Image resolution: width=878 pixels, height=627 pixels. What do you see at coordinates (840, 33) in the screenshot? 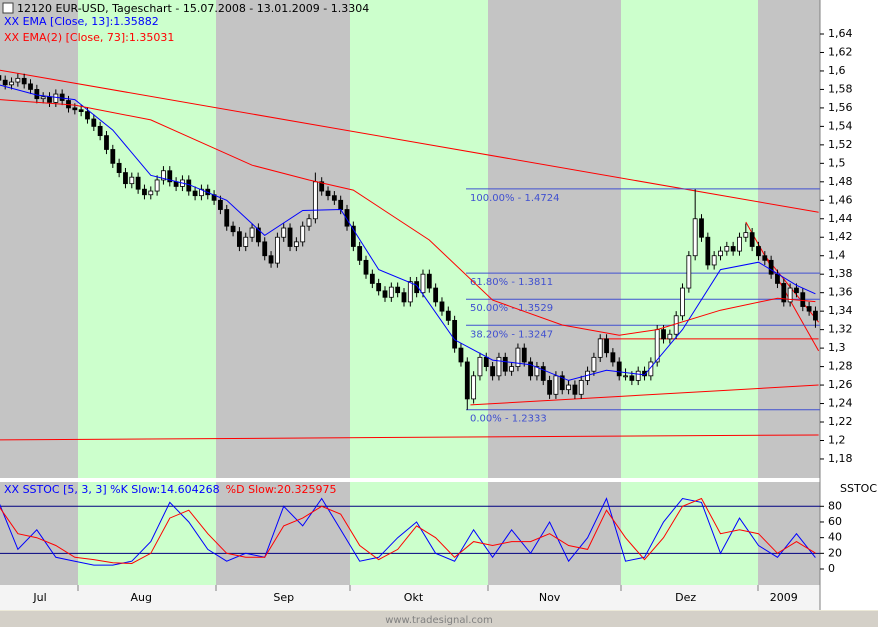
I see `y-tick-label: 1,64` at bounding box center [840, 33].